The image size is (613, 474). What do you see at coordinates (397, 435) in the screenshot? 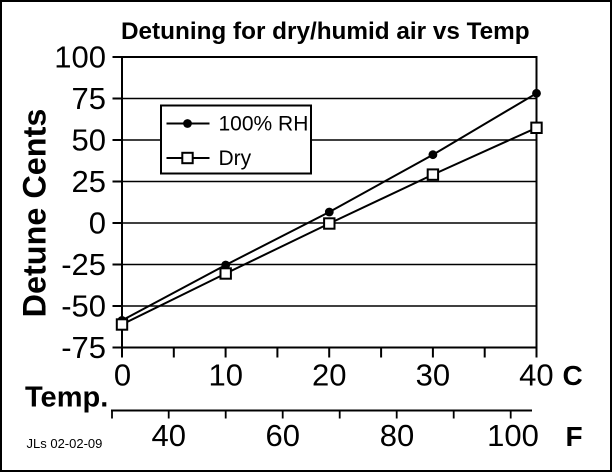
I see `svg-text: 80` at bounding box center [397, 435].